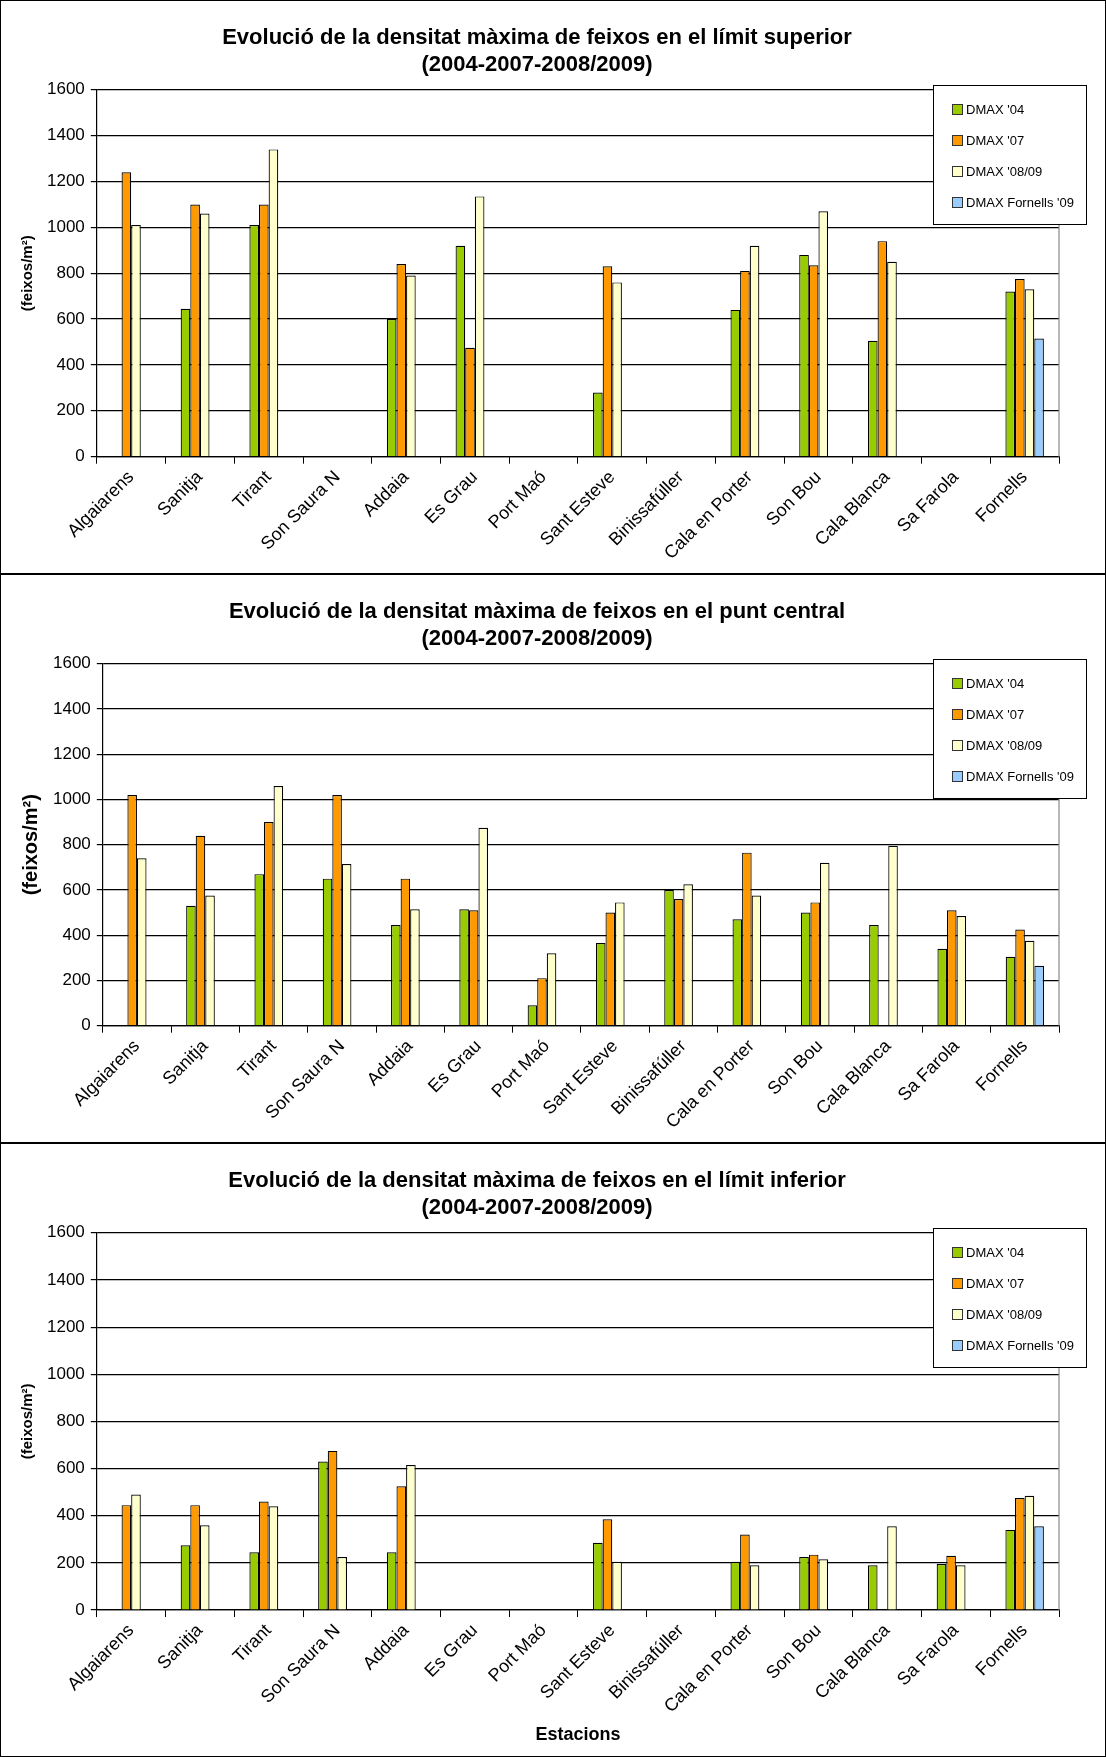 This screenshot has width=1106, height=1757. I want to click on x-axis-title: Estacions, so click(578, 1734).